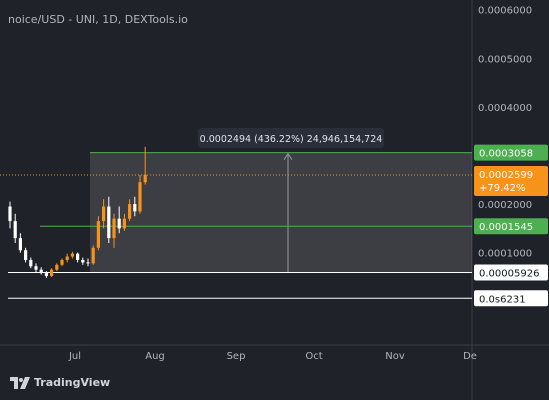 This screenshot has height=400, width=549. What do you see at coordinates (72, 382) in the screenshot?
I see `tradingview-brand-text: TradingView` at bounding box center [72, 382].